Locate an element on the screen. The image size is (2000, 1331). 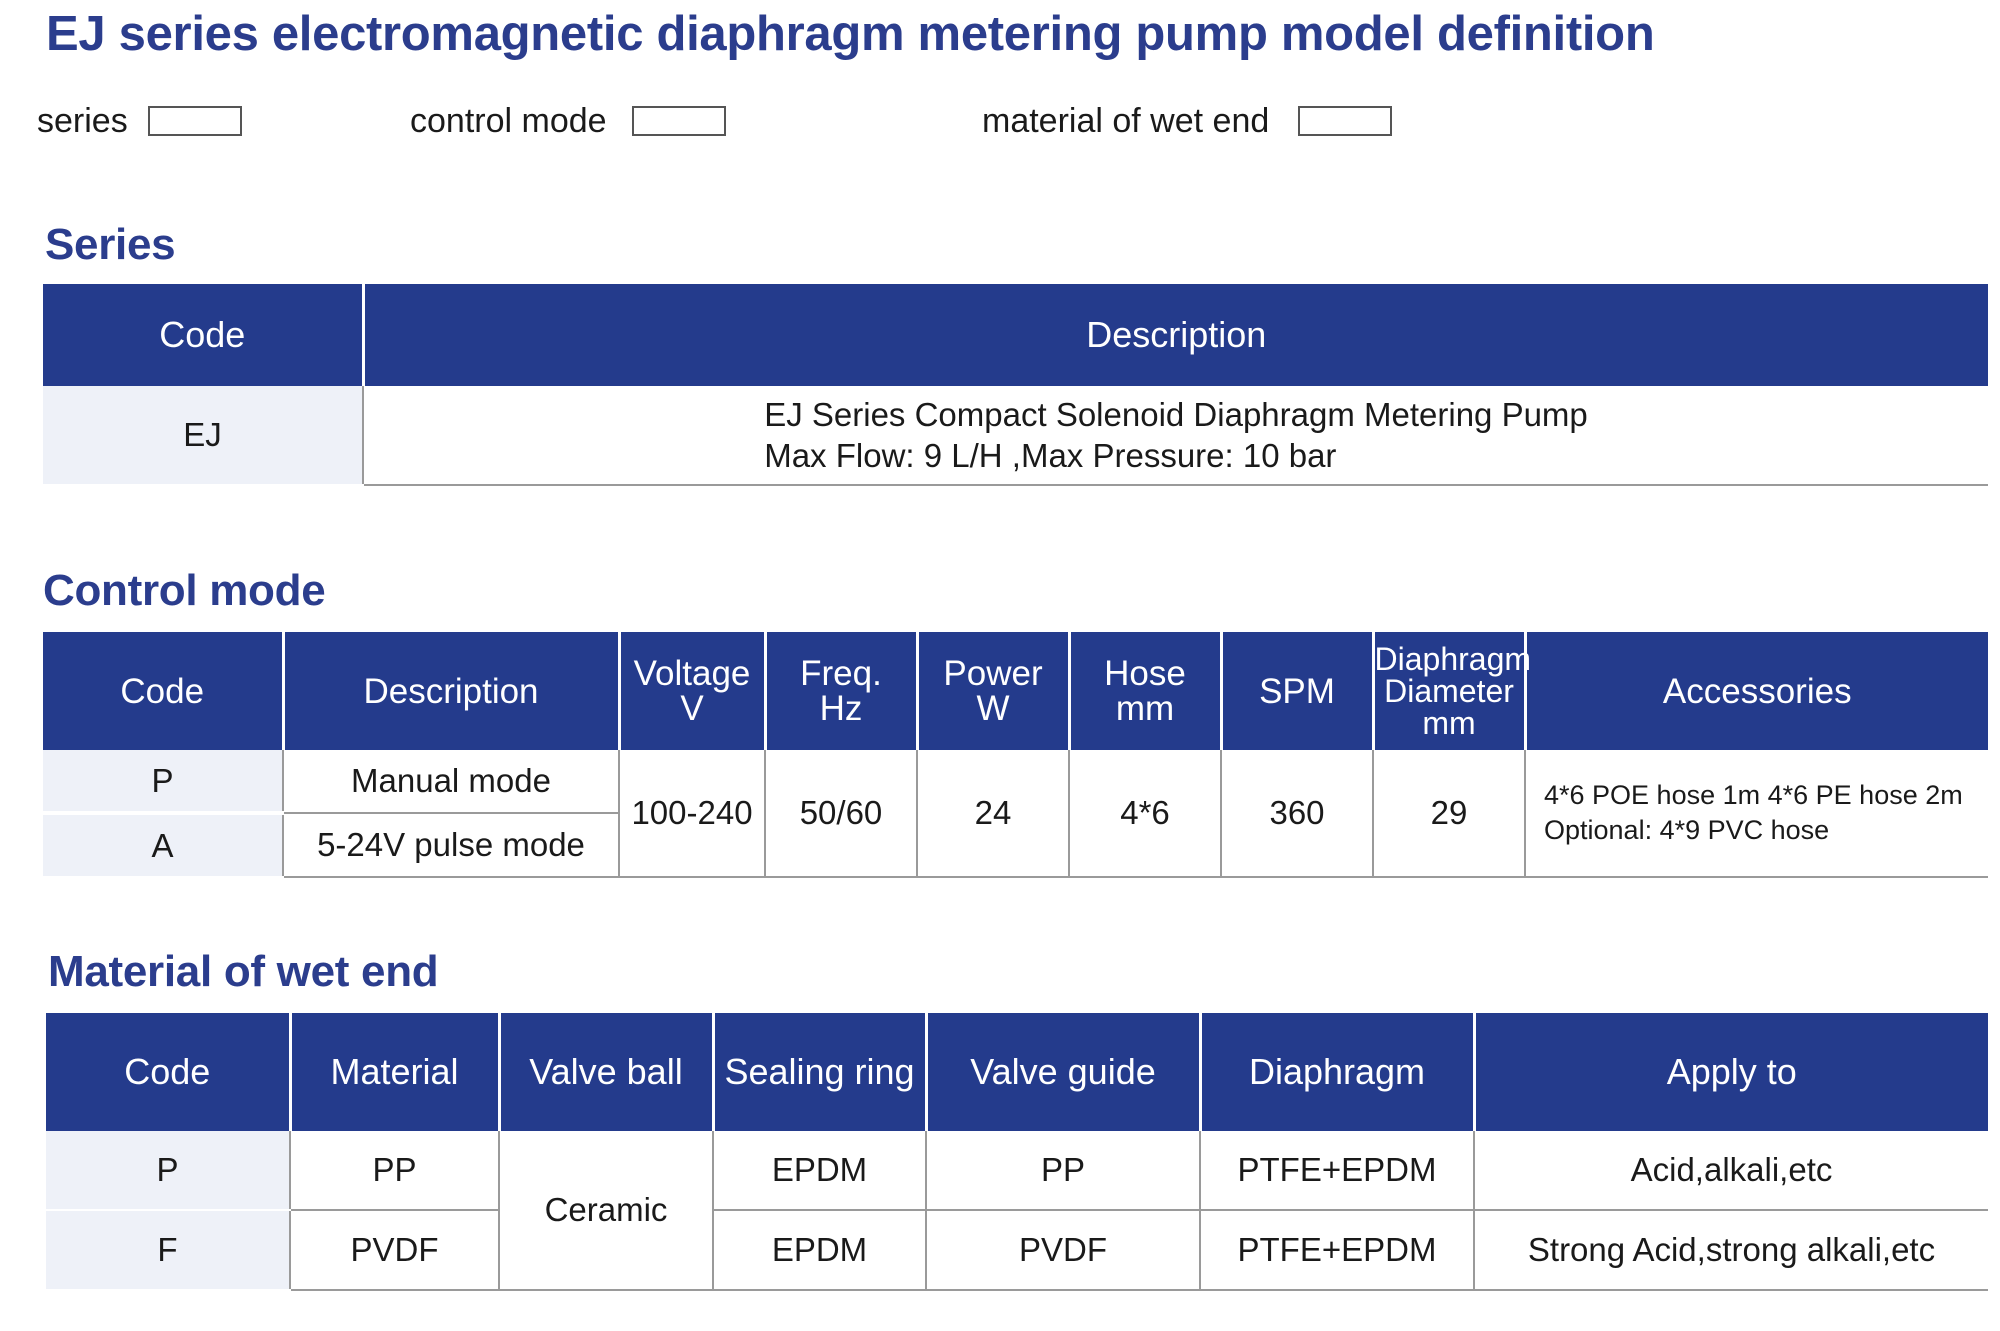
series-code-cell: EJ is located at coordinates (203, 436).